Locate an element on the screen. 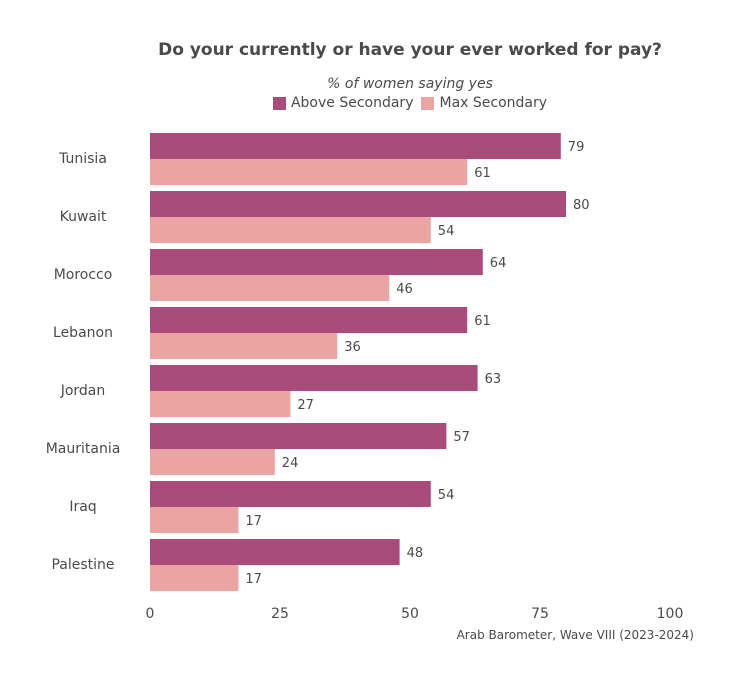 This screenshot has width=740, height=683. bar-morocco-above-secondary is located at coordinates (316, 262).